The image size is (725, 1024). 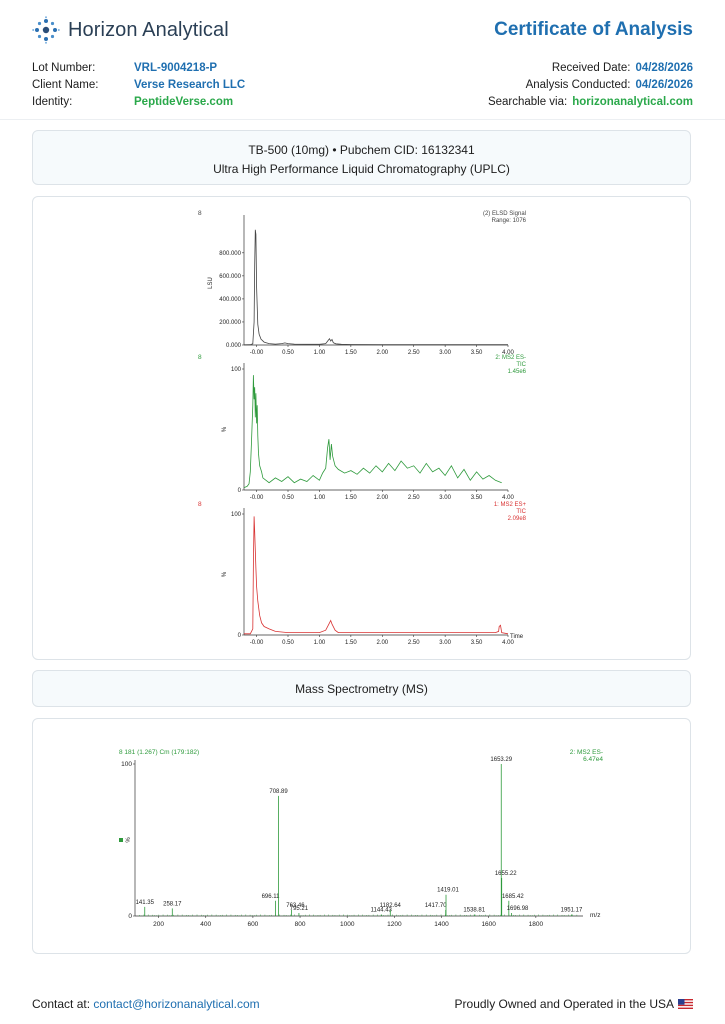 What do you see at coordinates (509, 221) in the screenshot?
I see `legend-text: Range: 1076` at bounding box center [509, 221].